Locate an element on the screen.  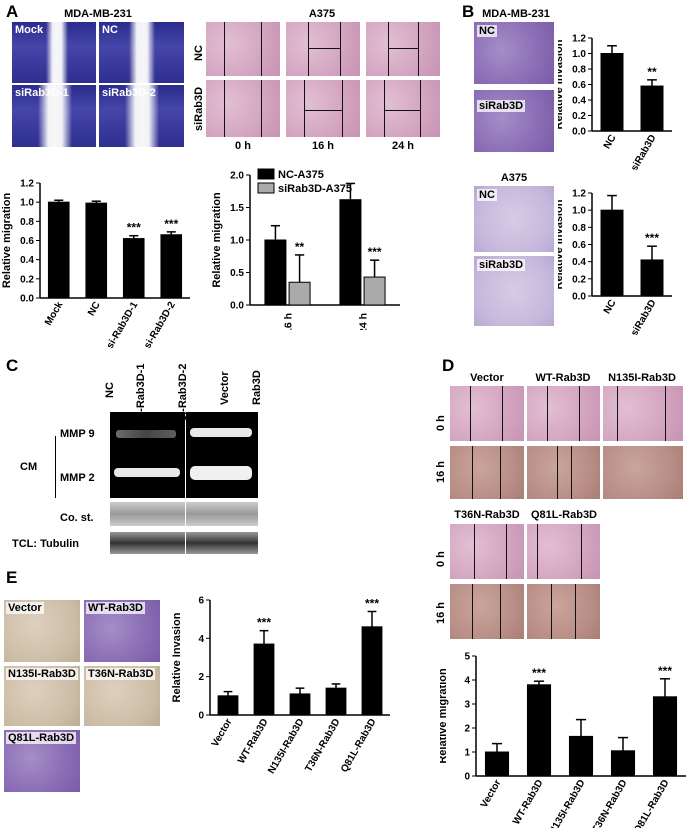
micrograph-nc-0h is located at coordinates (243, 49).